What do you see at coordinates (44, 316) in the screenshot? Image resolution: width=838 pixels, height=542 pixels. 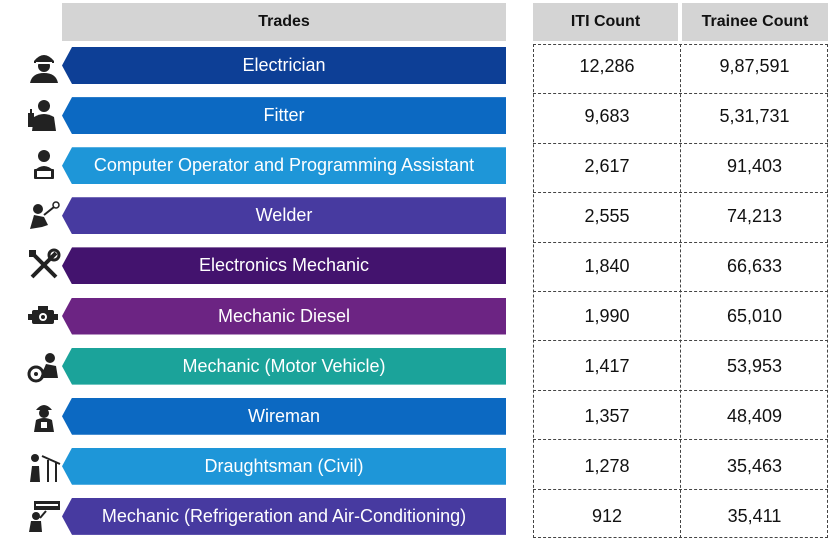 I see `engine-icon` at bounding box center [44, 316].